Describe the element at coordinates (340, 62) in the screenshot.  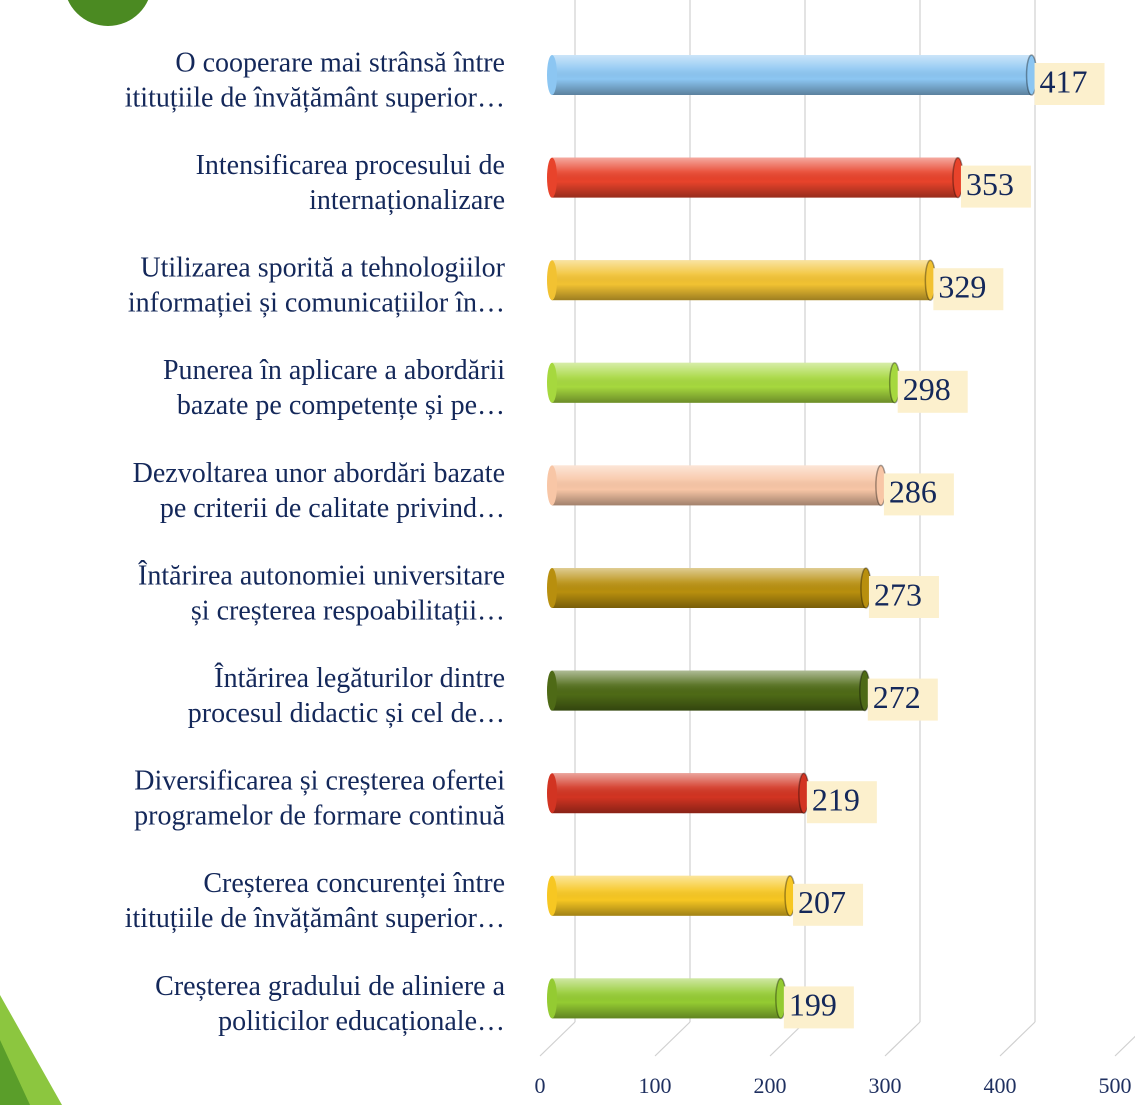
I see `category-label: O cooperare mai strânsă între` at that location.